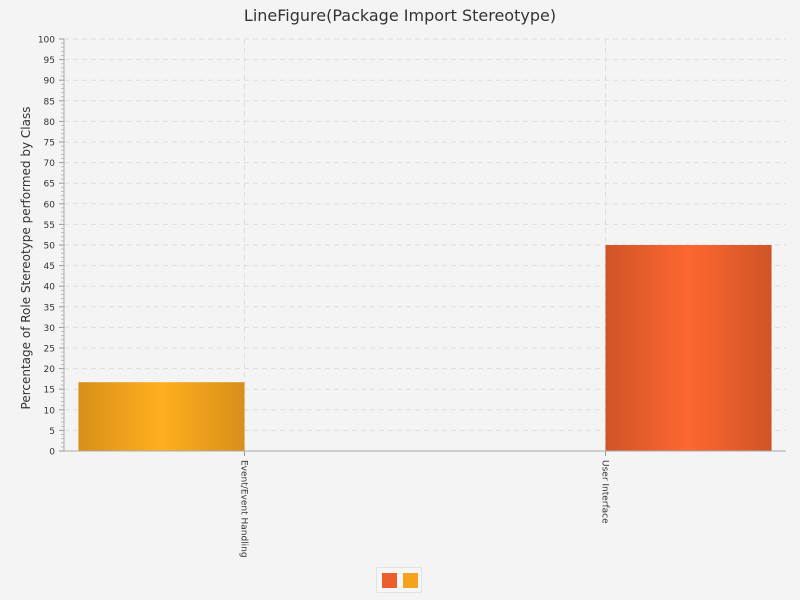 Image resolution: width=800 pixels, height=600 pixels. I want to click on y-tick-label: 45, so click(49, 267).